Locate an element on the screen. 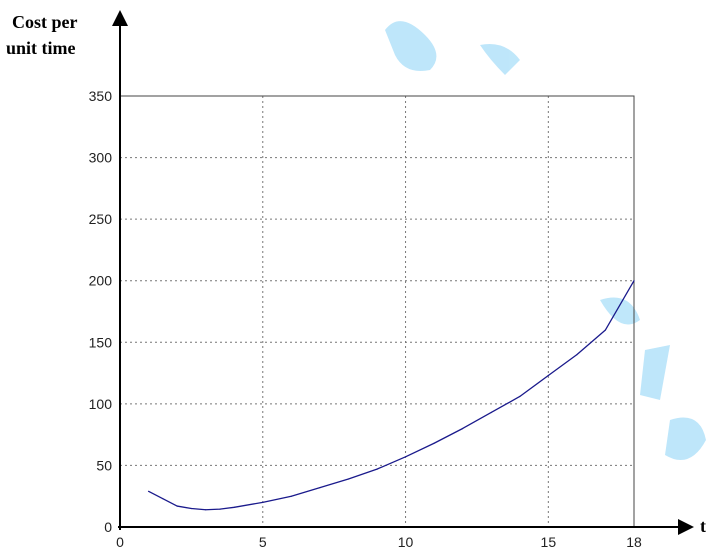  x-tick-label: 5 is located at coordinates (263, 542).